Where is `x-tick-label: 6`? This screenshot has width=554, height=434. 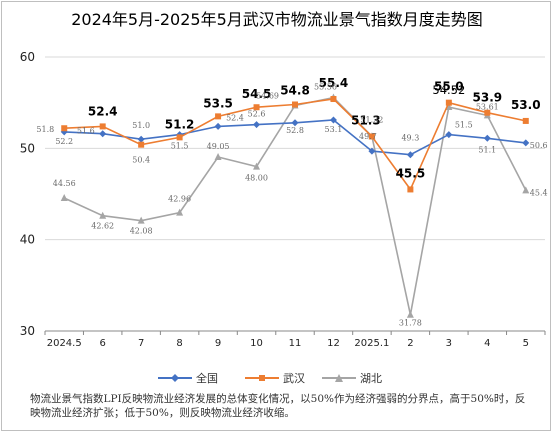 x-tick-label: 6 is located at coordinates (103, 343).